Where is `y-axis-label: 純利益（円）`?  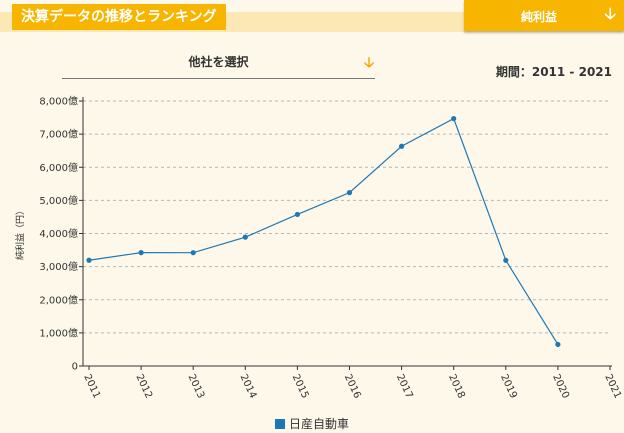 y-axis-label: 純利益（円） is located at coordinates (20, 233).